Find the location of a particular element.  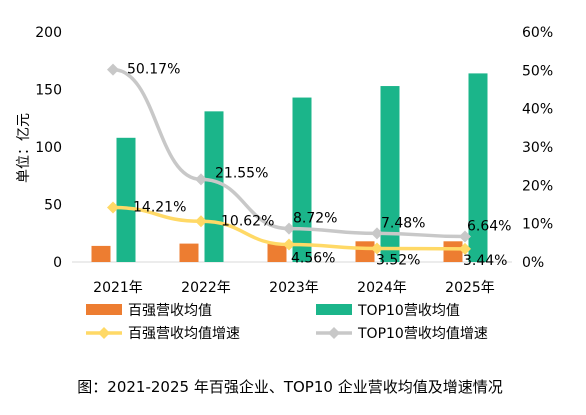

left-tick-label: 200 is located at coordinates (48, 33).